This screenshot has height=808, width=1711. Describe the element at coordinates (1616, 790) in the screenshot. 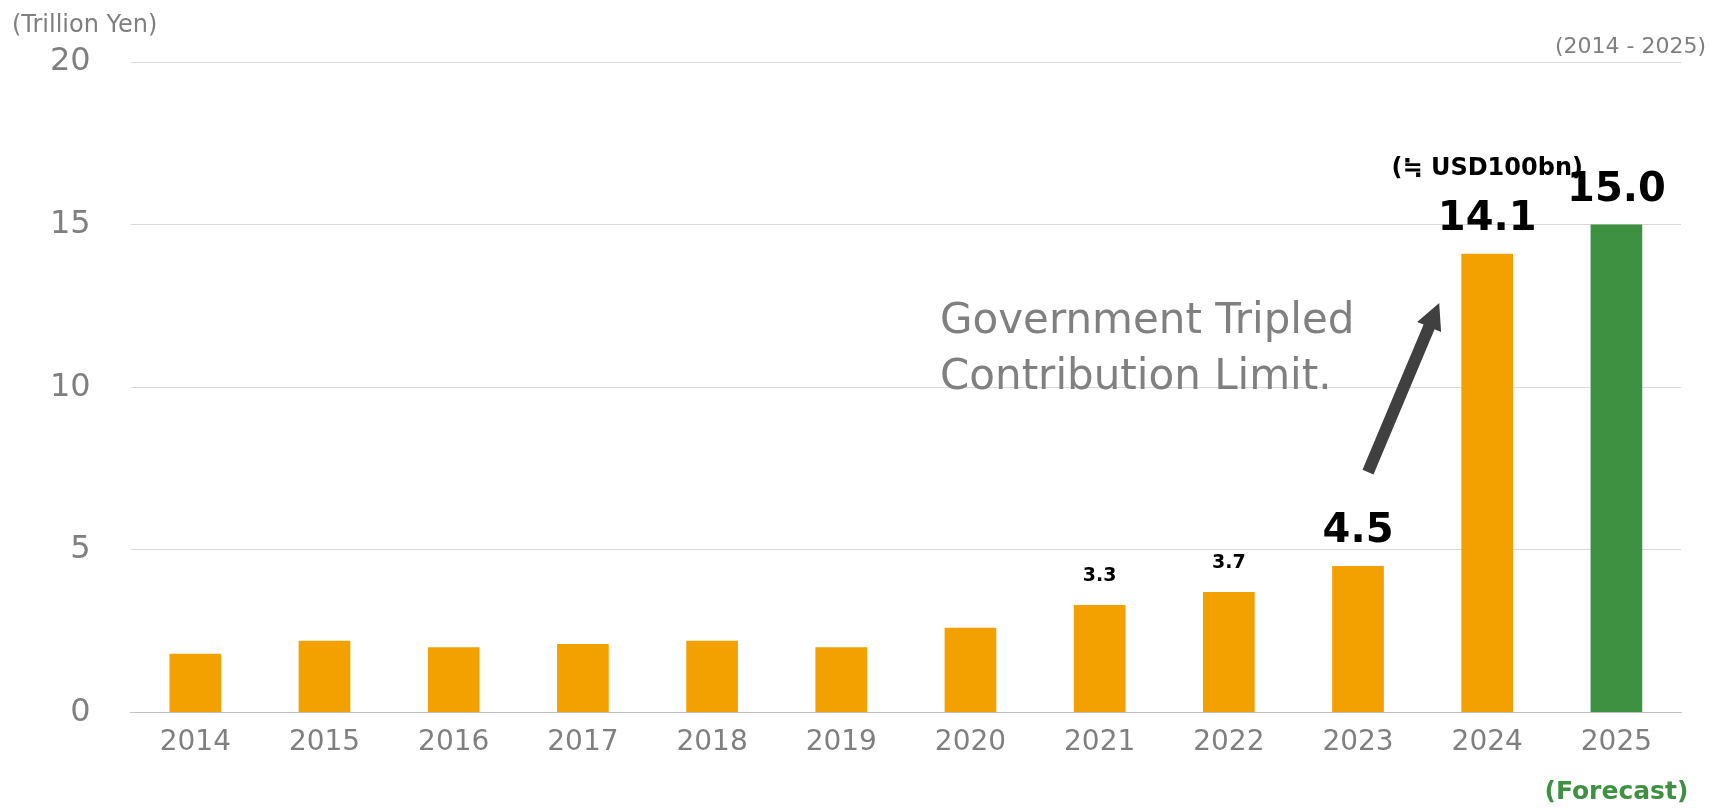

I see `text: (Forecast)` at that location.